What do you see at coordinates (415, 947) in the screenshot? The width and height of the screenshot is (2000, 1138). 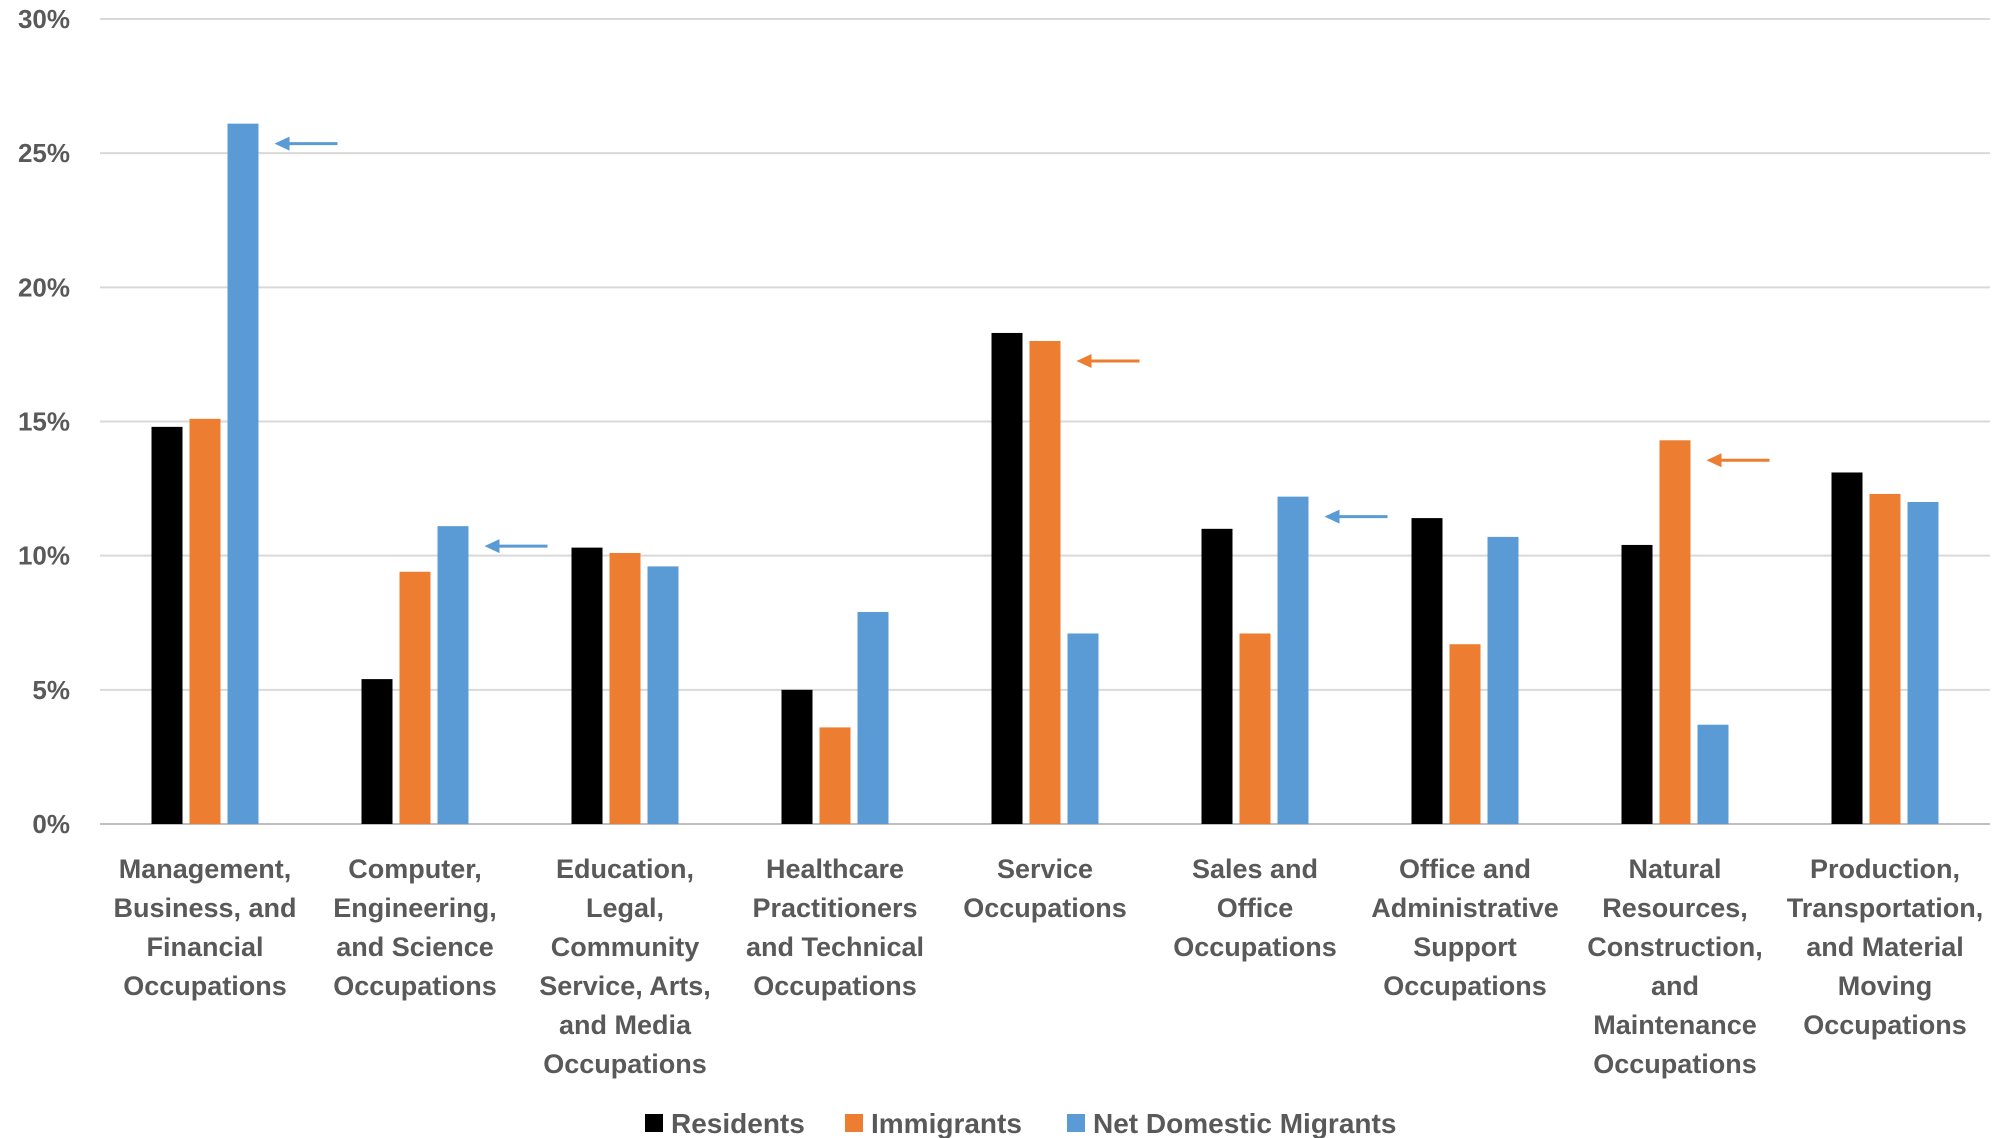 I see `x-category-label-line: and Science` at bounding box center [415, 947].